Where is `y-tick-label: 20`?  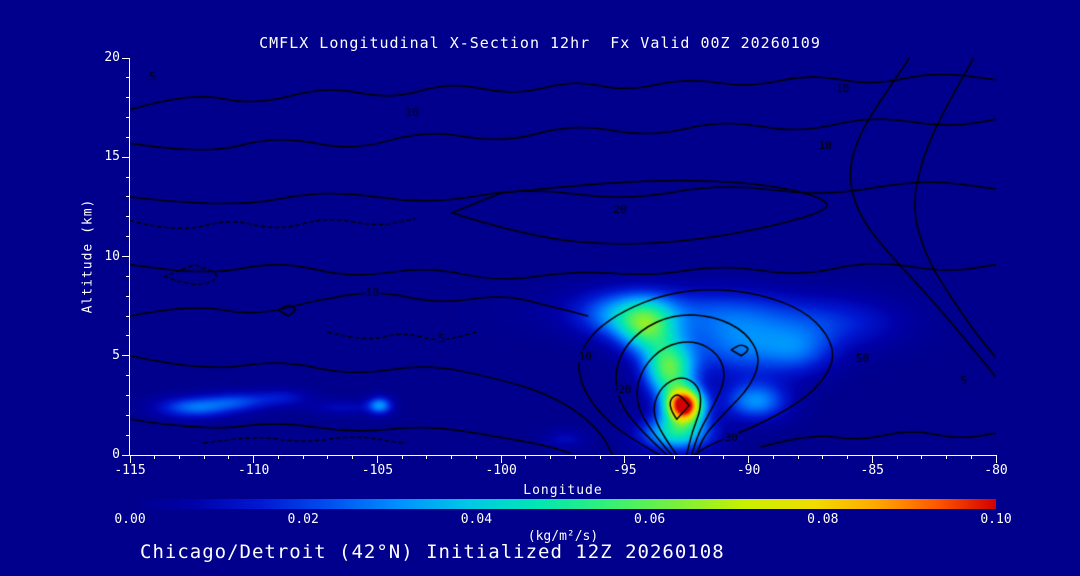
y-tick-label: 20 is located at coordinates (112, 57).